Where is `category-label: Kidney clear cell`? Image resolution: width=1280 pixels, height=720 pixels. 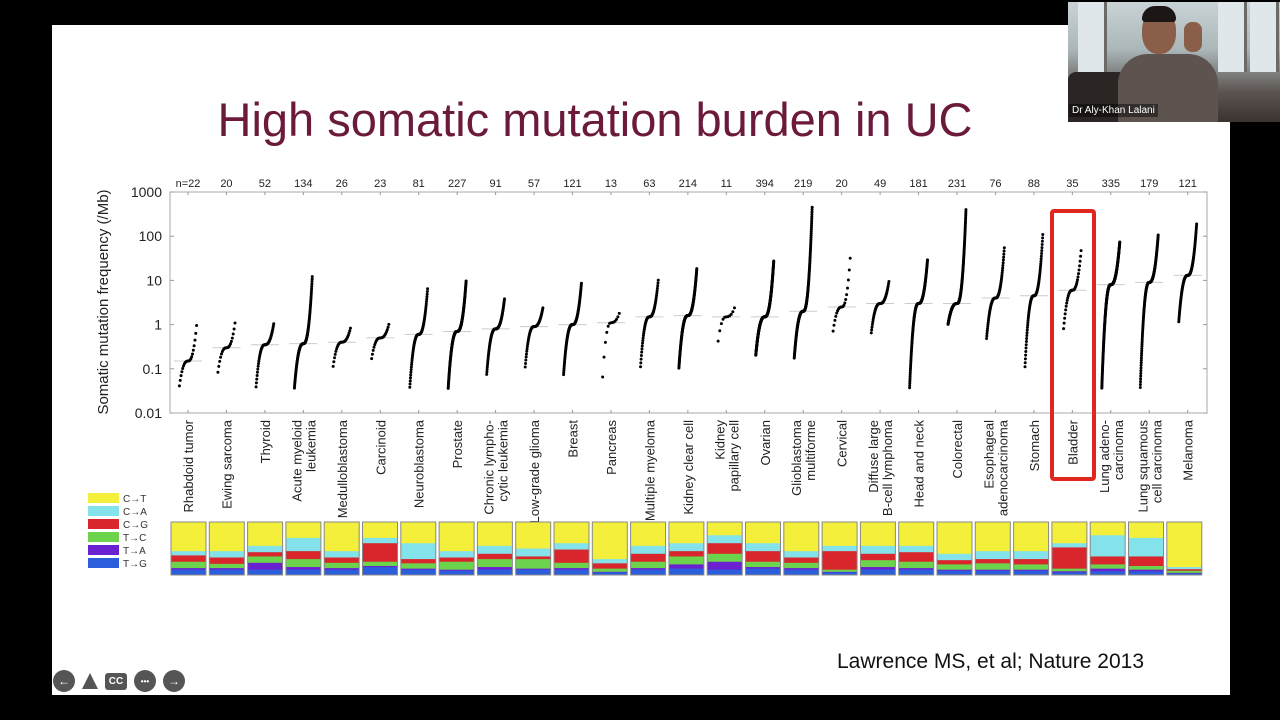 category-label: Kidney clear cell is located at coordinates (688, 467).